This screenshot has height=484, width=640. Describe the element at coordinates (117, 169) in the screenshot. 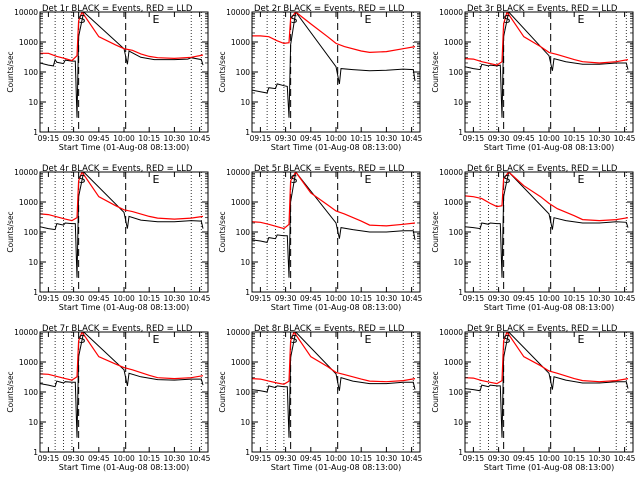

I see `plot-title: Det 4r BLACK = Events, RED = LLD` at that location.